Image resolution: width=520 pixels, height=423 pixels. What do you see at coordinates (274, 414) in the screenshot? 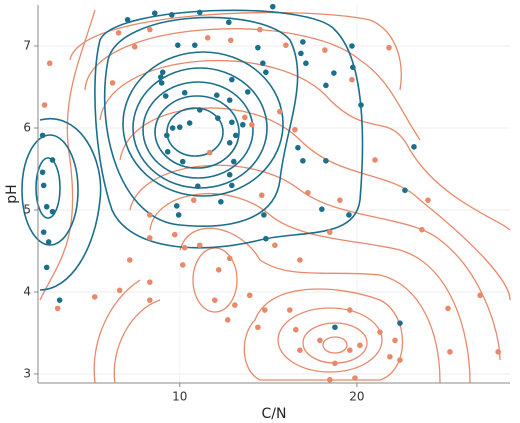
I see `x-axis-title: C/N` at bounding box center [274, 414].